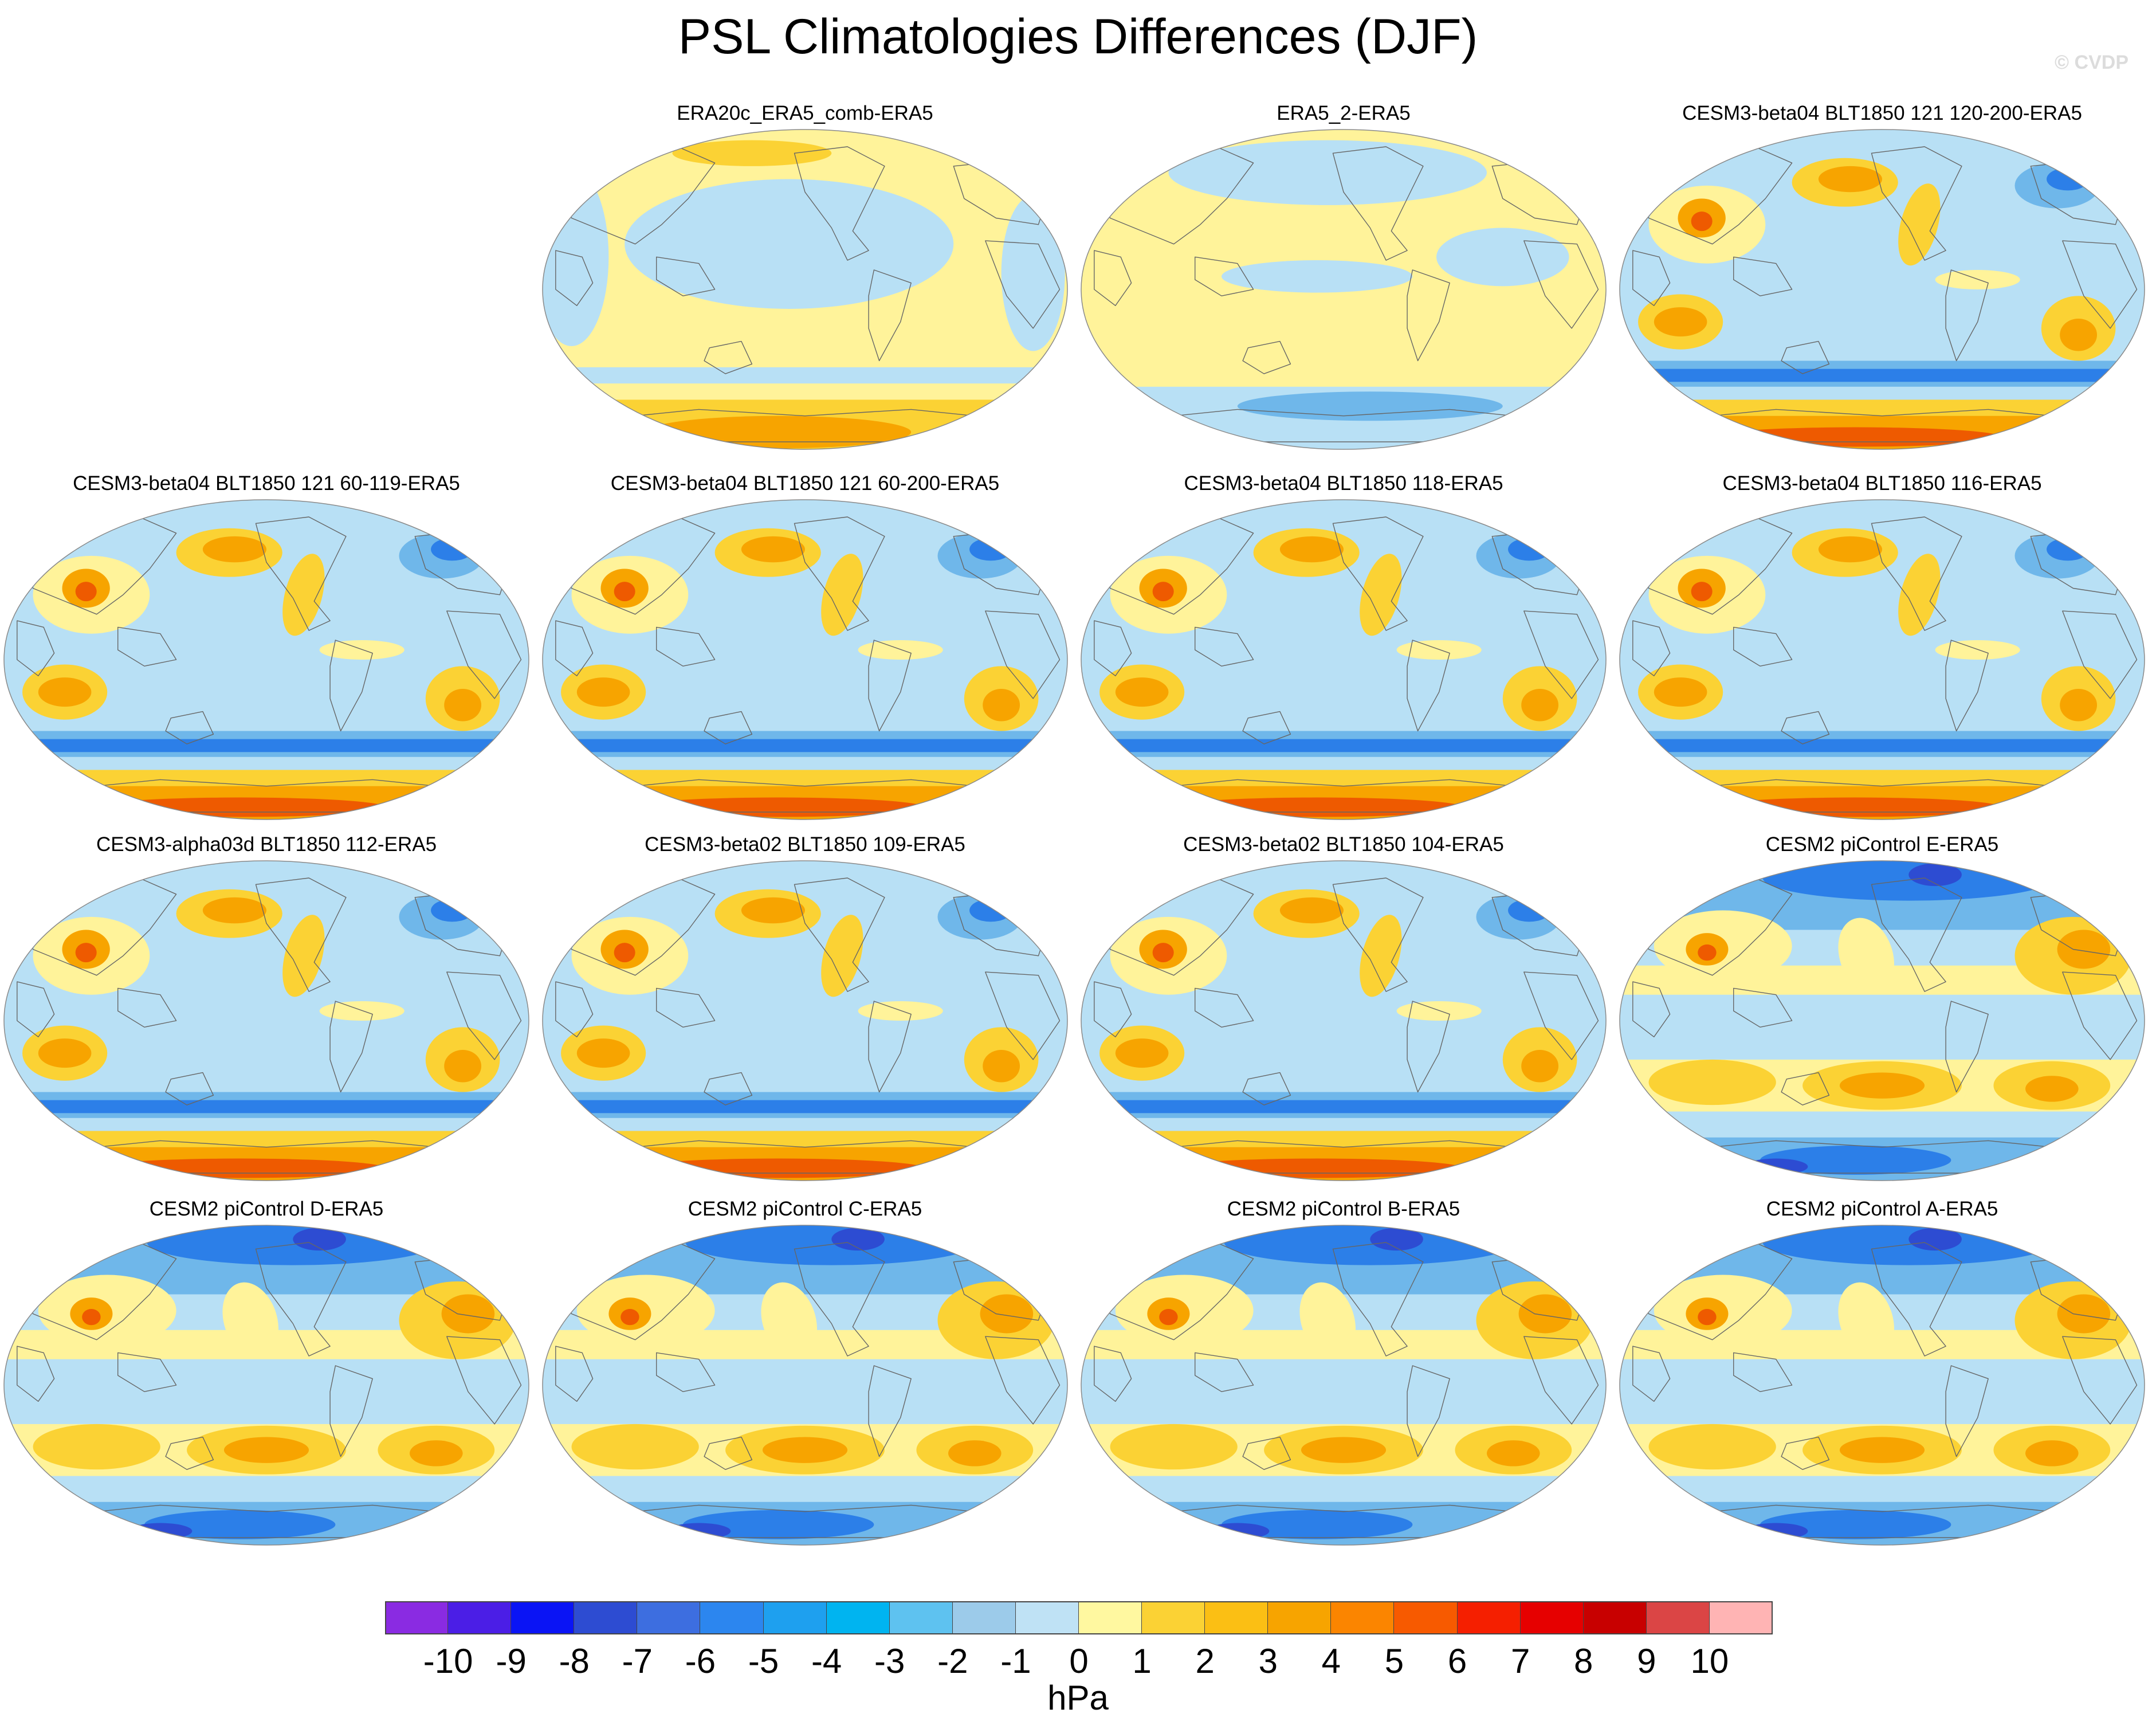 This screenshot has height=1725, width=2156. I want to click on panel-title: CESM3-beta04 BLT1850 121 60-119-ERA5, so click(266, 484).